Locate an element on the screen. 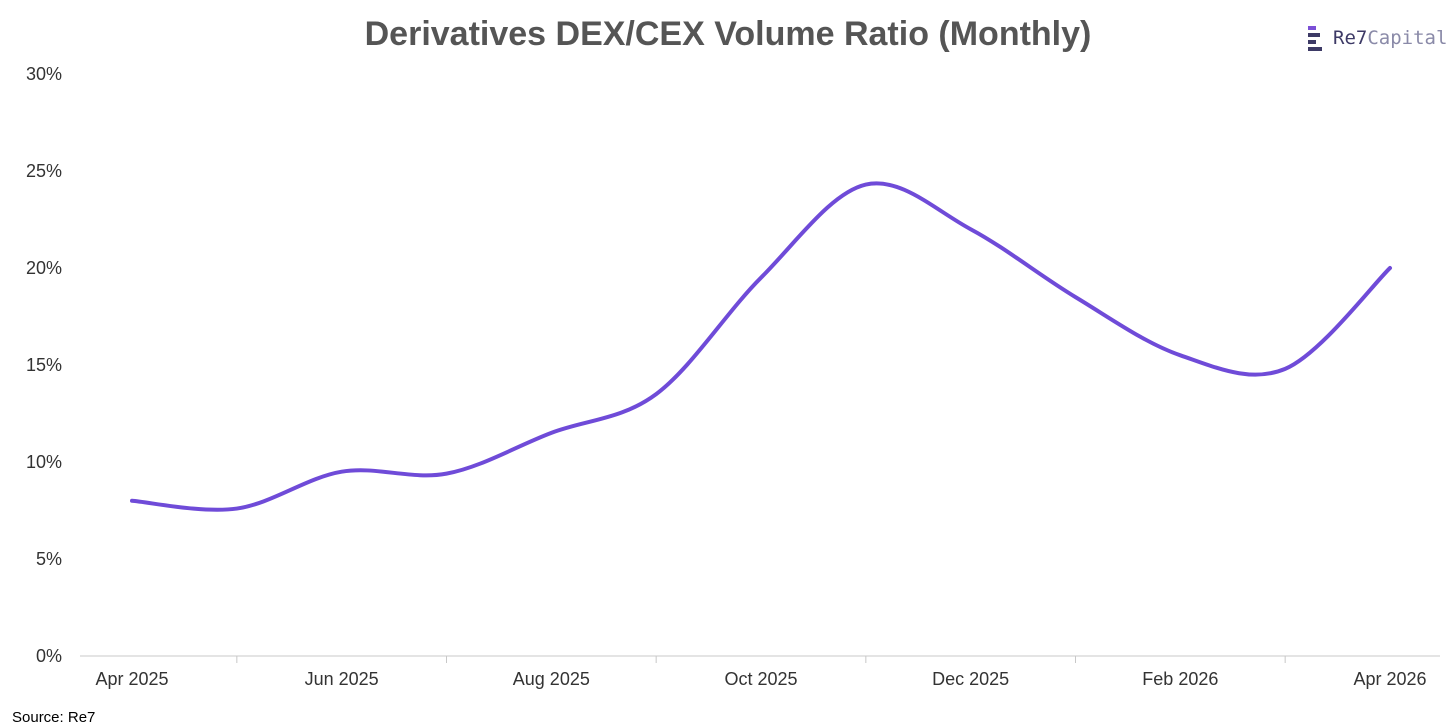 This screenshot has width=1456, height=728. brand-name: Re7Capital is located at coordinates (1390, 38).